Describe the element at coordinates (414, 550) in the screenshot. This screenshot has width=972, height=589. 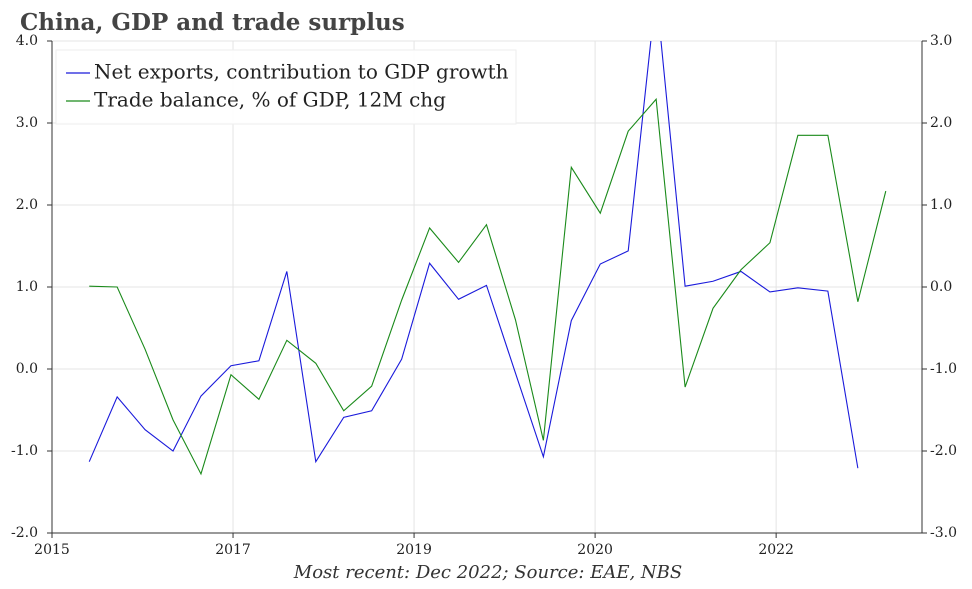
I see `x-tick-label: 2019` at that location.